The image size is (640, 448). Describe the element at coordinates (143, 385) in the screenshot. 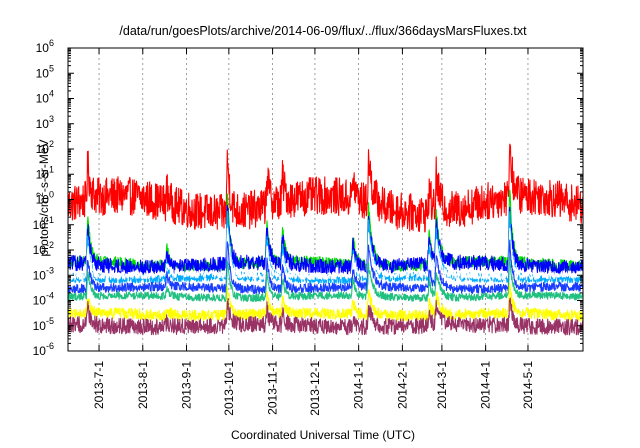

I see `x-tick-label: 2013-8-1` at that location.